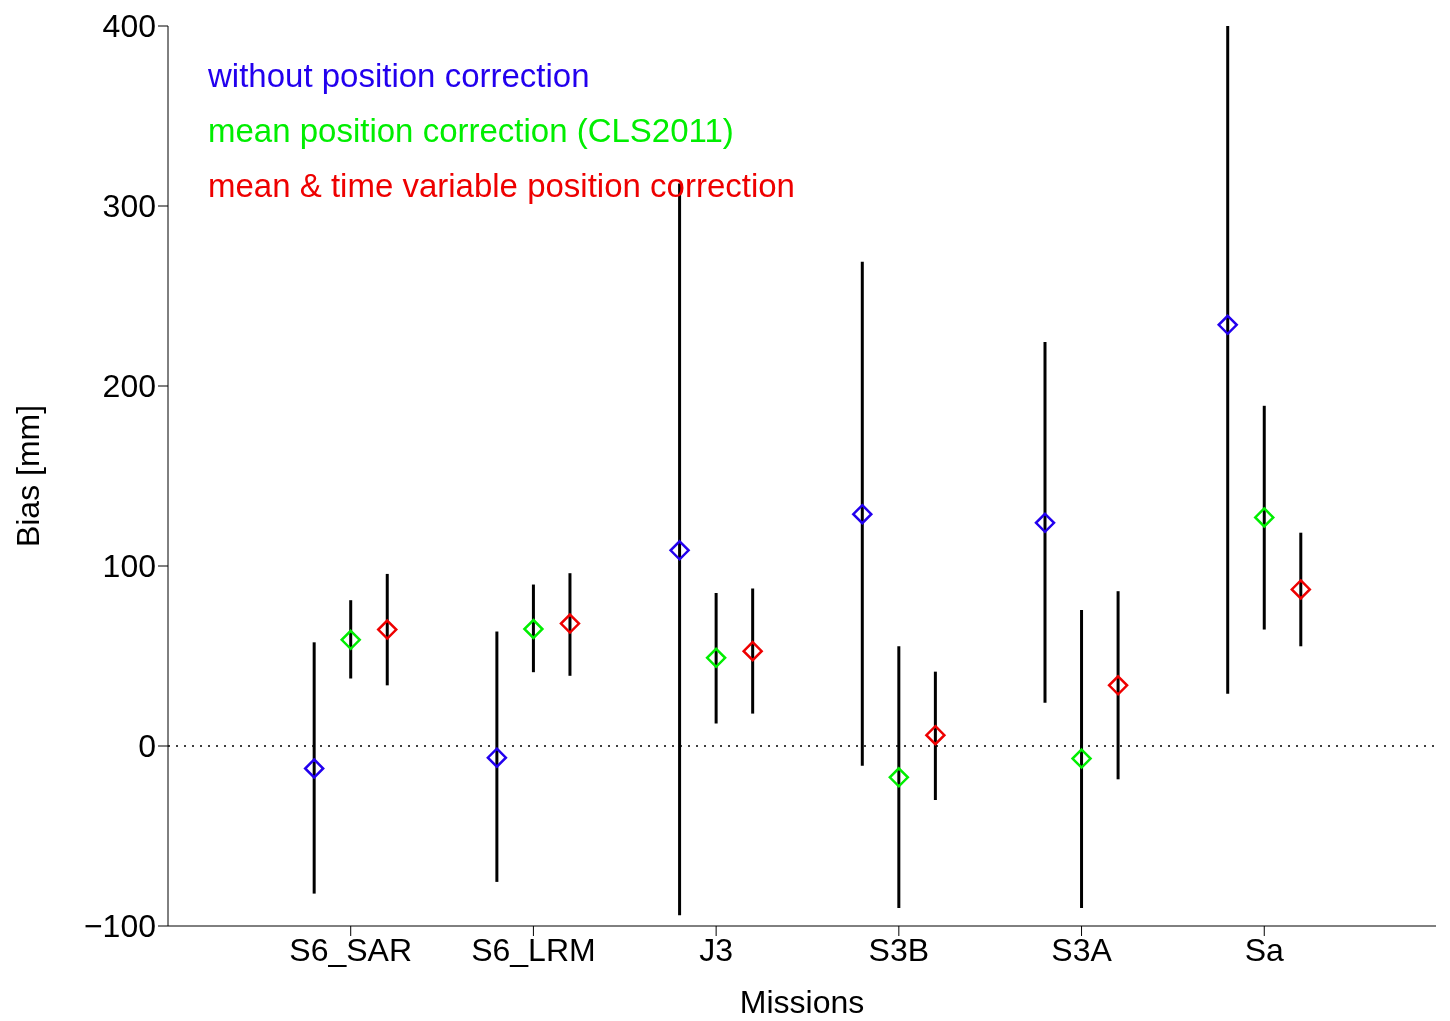  Describe the element at coordinates (471, 131) in the screenshot. I see `text: mean position correction (CLS2011)` at that location.